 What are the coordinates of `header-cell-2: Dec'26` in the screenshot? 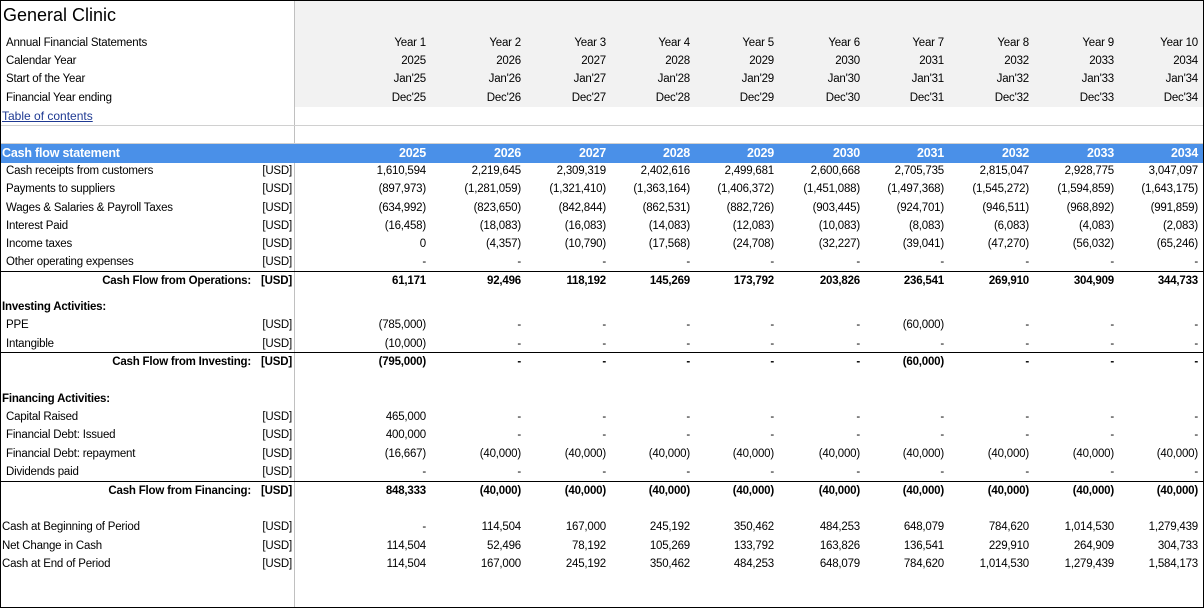 It's located at (503, 98).